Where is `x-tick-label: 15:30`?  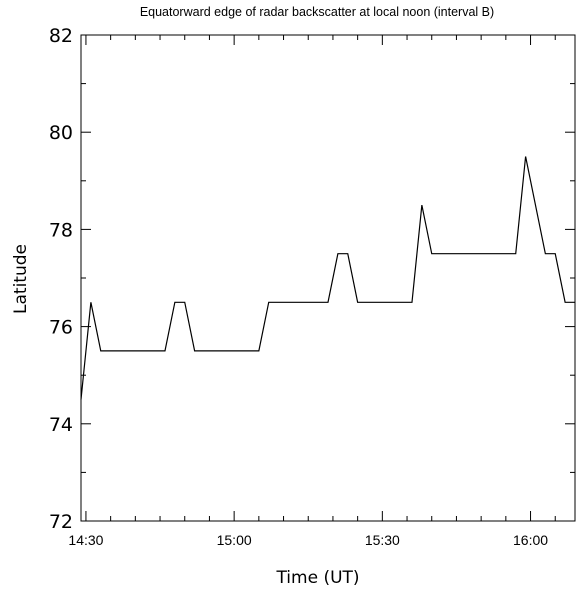
x-tick-label: 15:30 is located at coordinates (382, 540).